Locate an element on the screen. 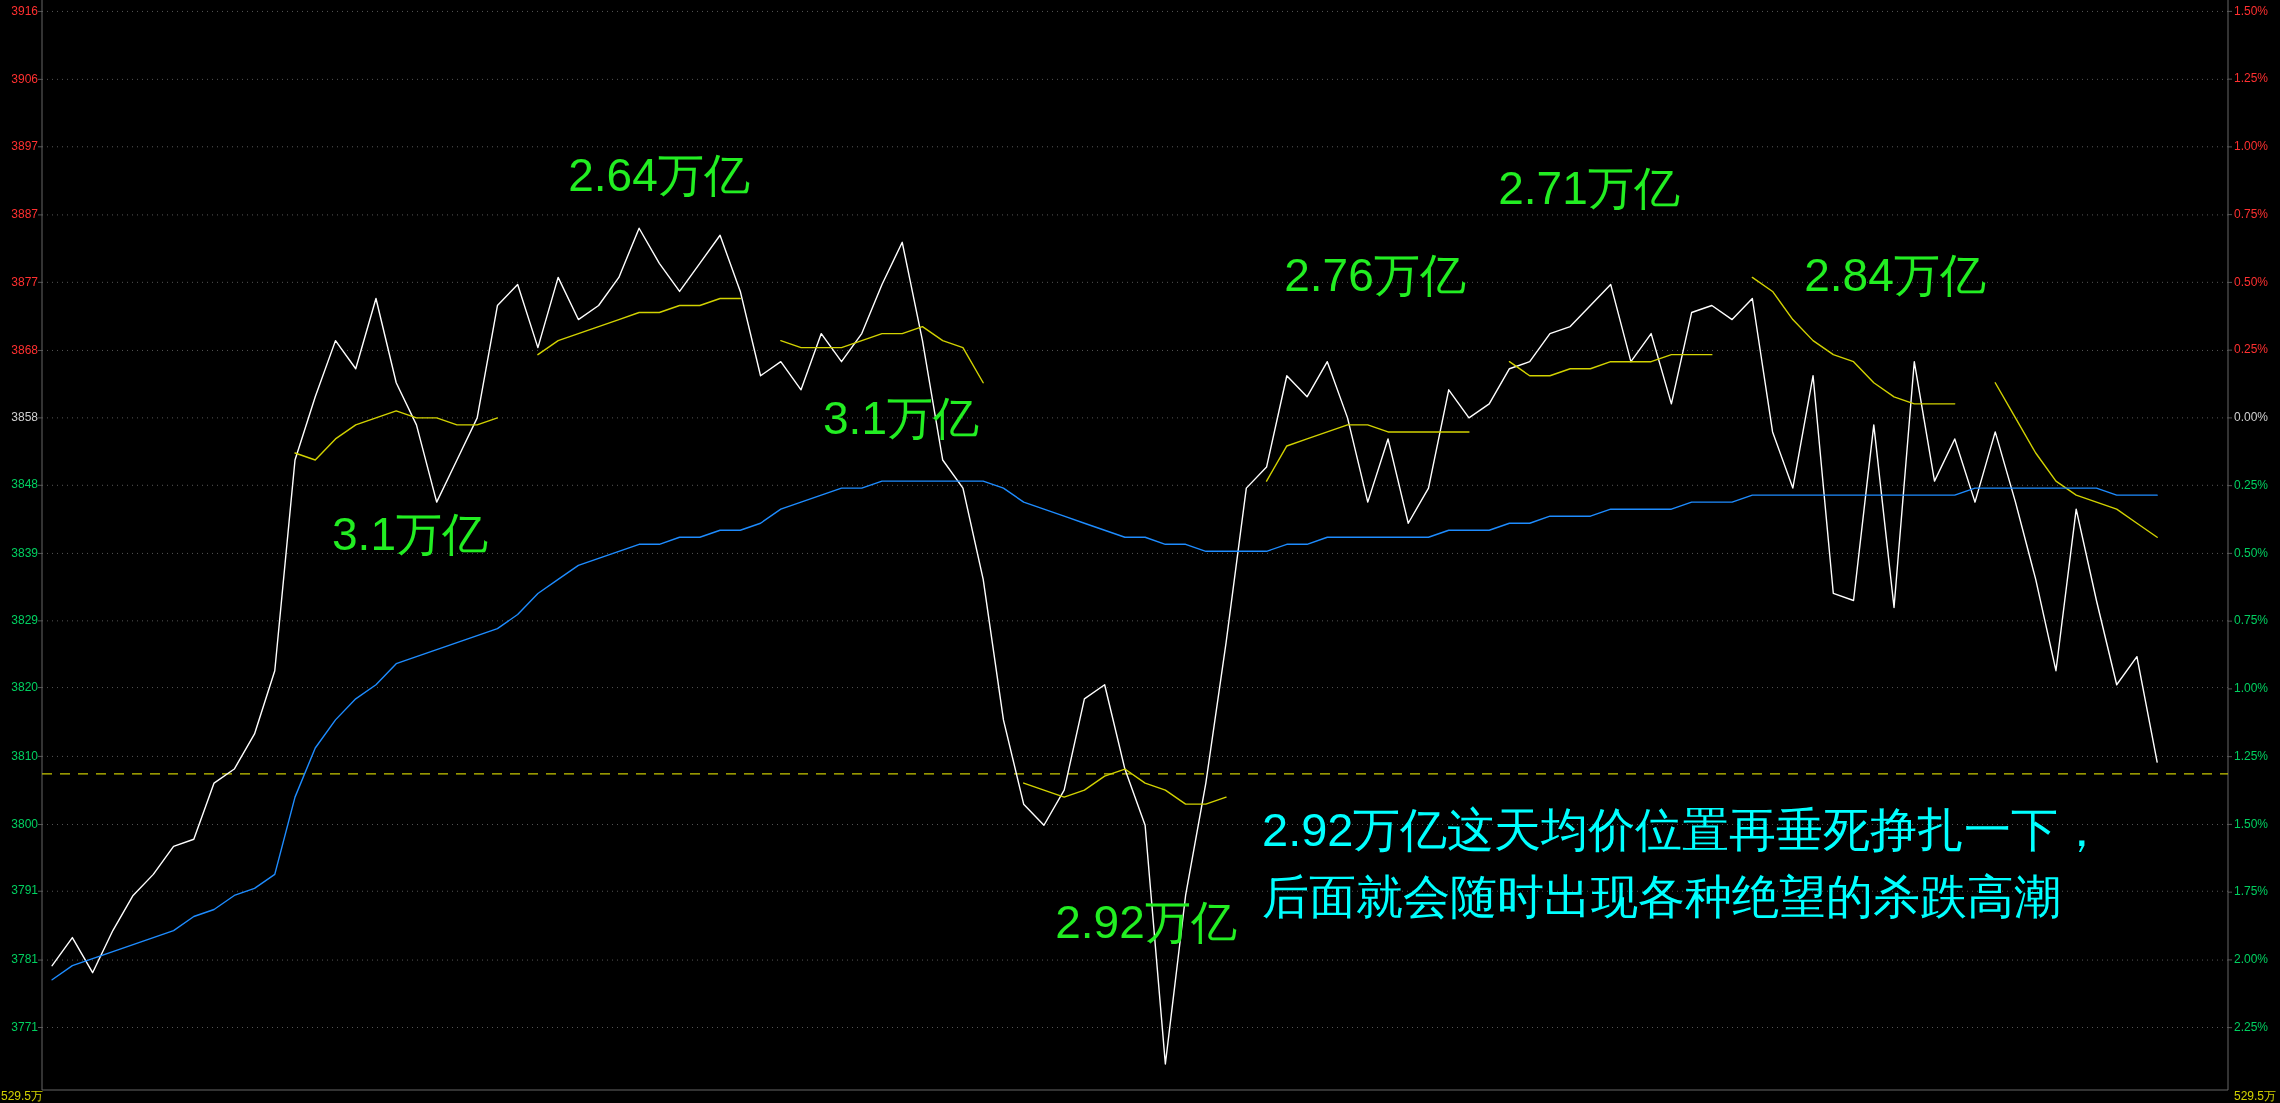 The height and width of the screenshot is (1103, 2280). y-tick-label: 3791 is located at coordinates (25, 890).